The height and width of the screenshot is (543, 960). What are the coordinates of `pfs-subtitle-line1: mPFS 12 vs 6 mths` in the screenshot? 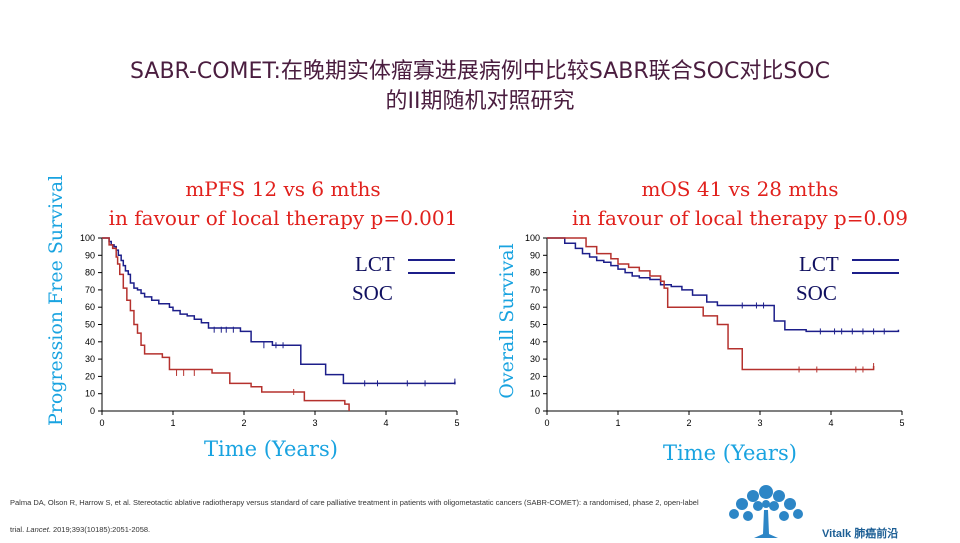 It's located at (283, 189).